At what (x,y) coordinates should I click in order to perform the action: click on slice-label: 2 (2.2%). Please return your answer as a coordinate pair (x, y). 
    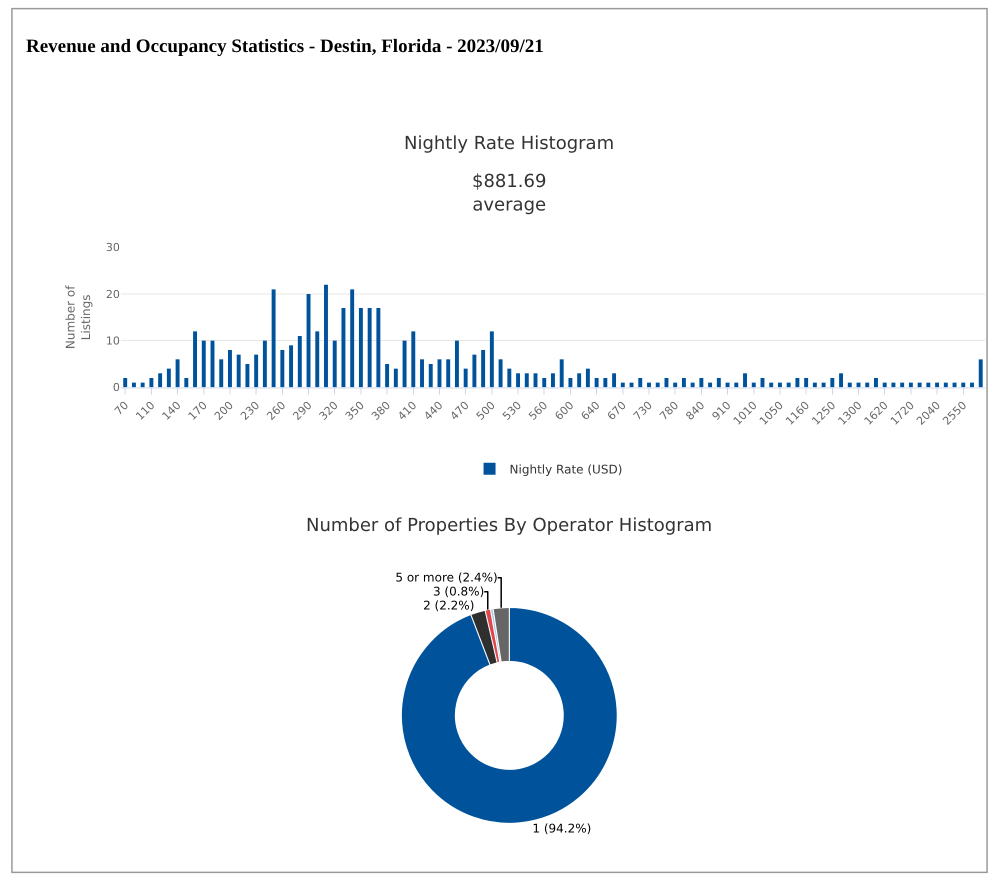
    Looking at the image, I should click on (448, 605).